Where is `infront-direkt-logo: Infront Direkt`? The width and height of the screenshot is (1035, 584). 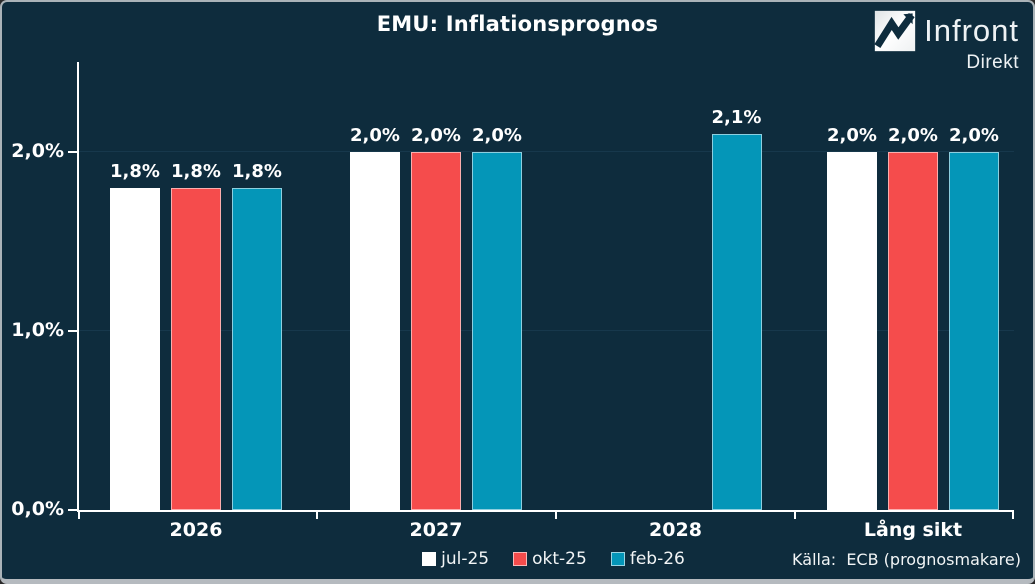
infront-direkt-logo: Infront Direkt is located at coordinates (939, 45).